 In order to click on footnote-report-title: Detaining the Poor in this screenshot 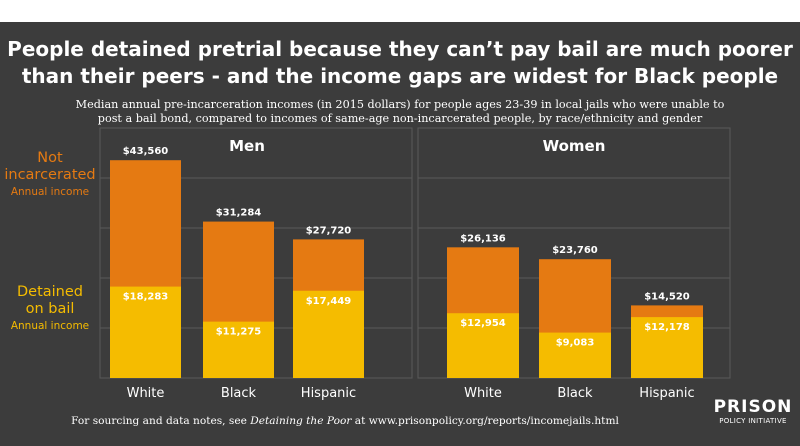, I will do `click(301, 421)`.